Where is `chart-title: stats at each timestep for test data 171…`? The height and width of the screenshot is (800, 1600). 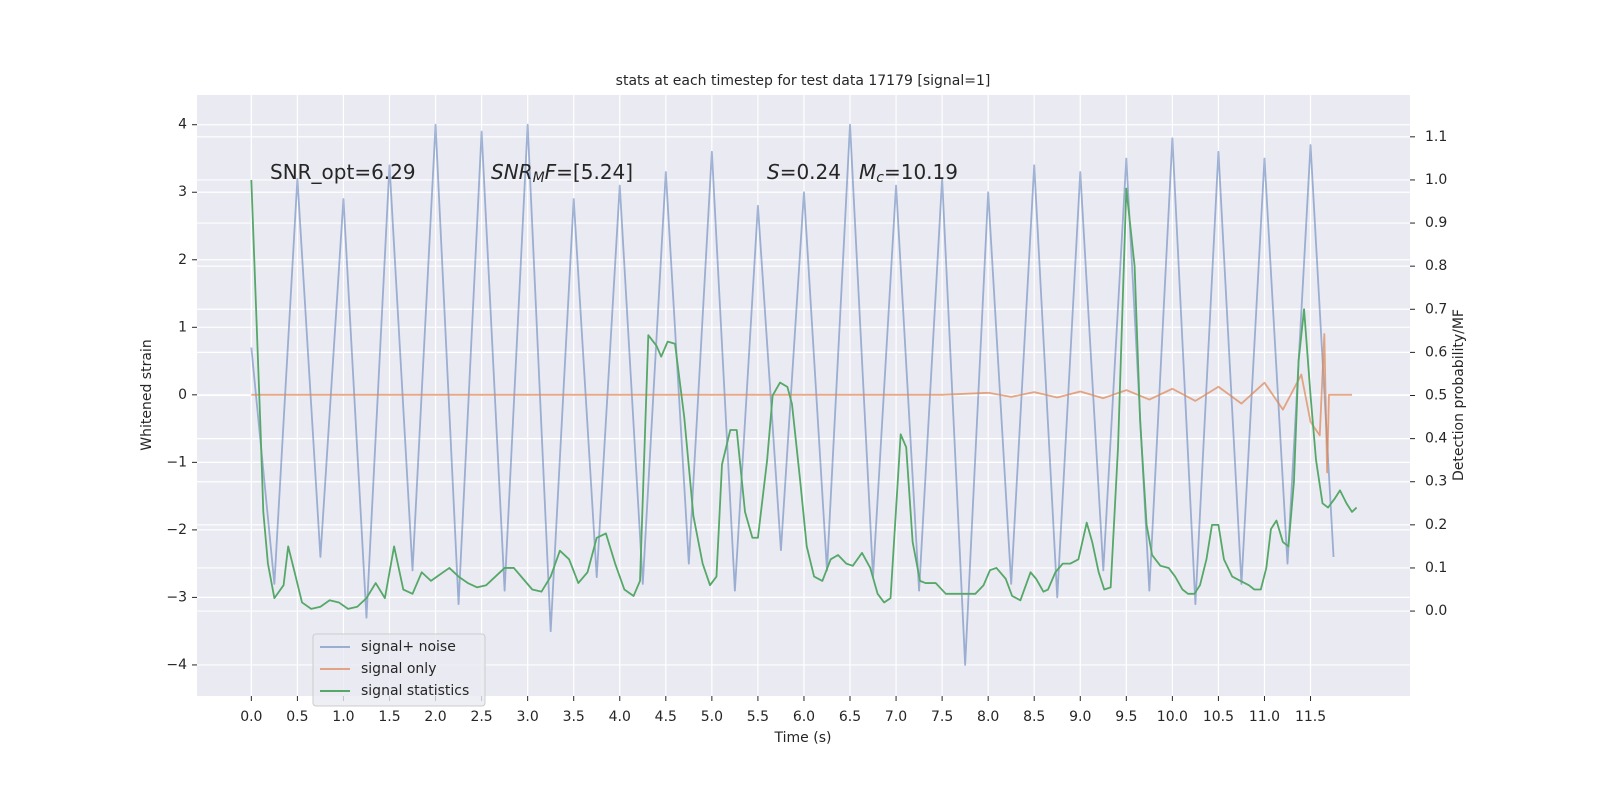
chart-title: stats at each timestep for test data 171… is located at coordinates (803, 81).